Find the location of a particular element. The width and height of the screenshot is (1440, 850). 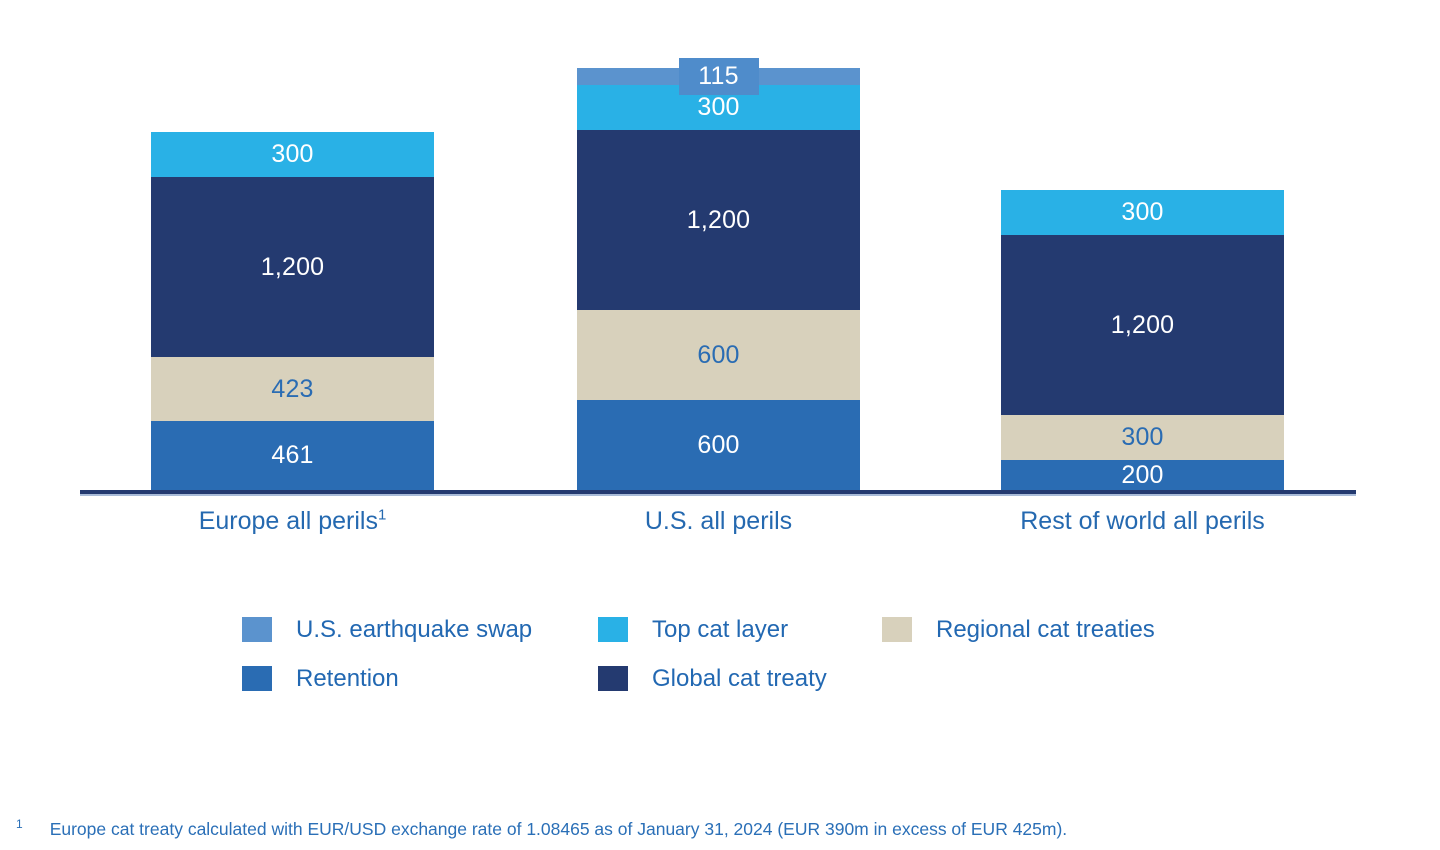

segment-regional-cat-treaties: 600 is located at coordinates (718, 355).